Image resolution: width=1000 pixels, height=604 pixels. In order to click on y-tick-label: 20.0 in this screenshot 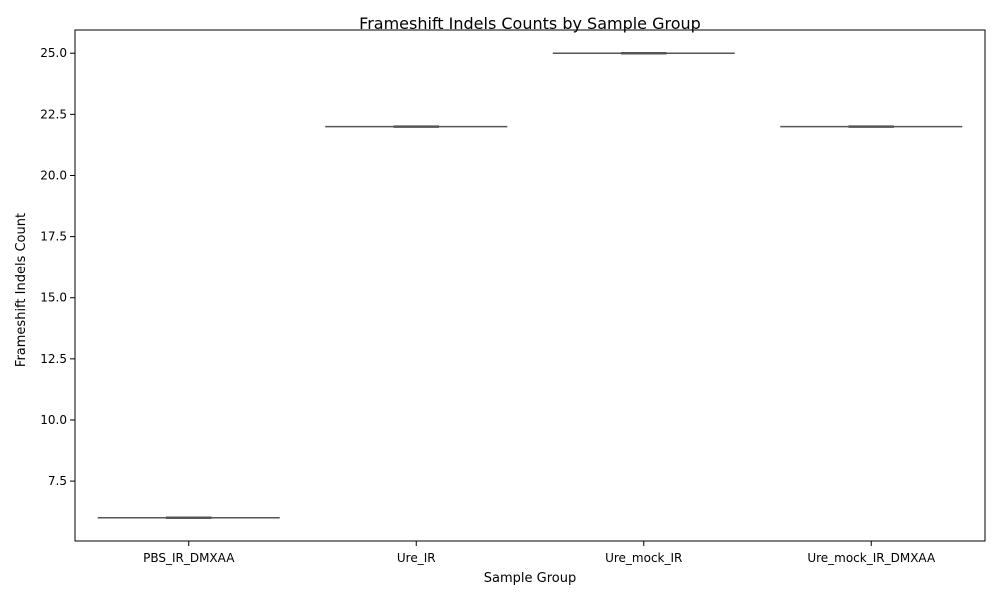, I will do `click(53, 175)`.